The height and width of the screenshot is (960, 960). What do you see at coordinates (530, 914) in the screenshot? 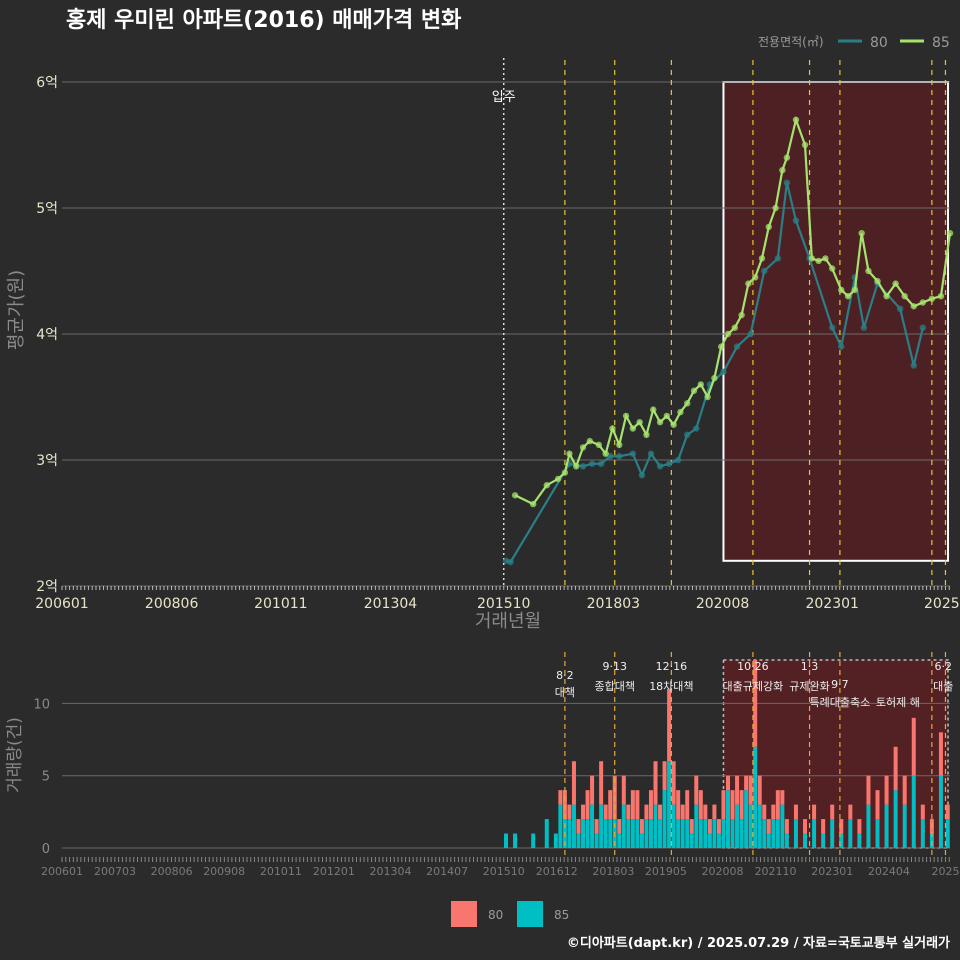
I see `bar-legend-85-swatch` at bounding box center [530, 914].